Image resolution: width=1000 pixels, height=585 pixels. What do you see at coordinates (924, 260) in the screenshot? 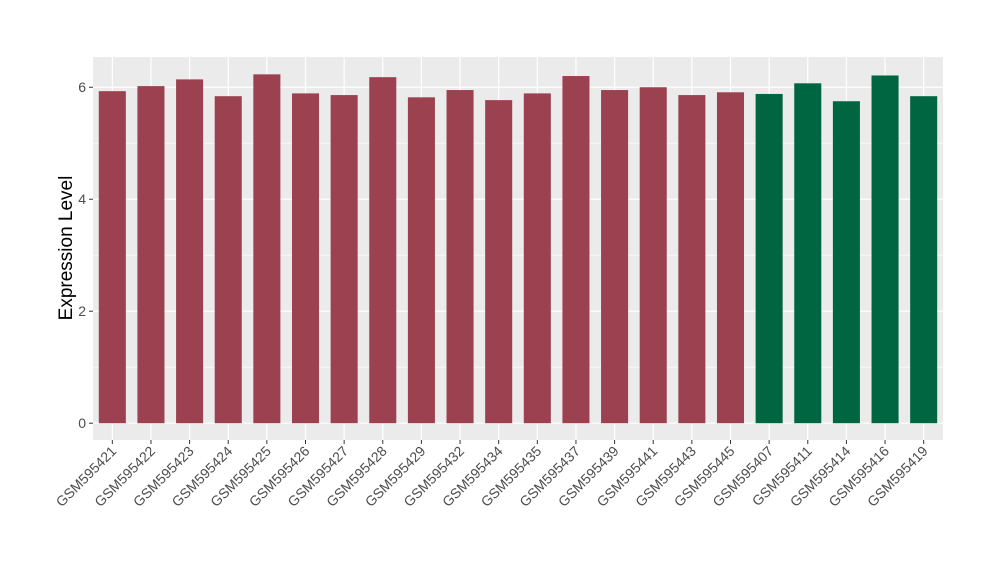
I see `bar-GSM595419` at bounding box center [924, 260].